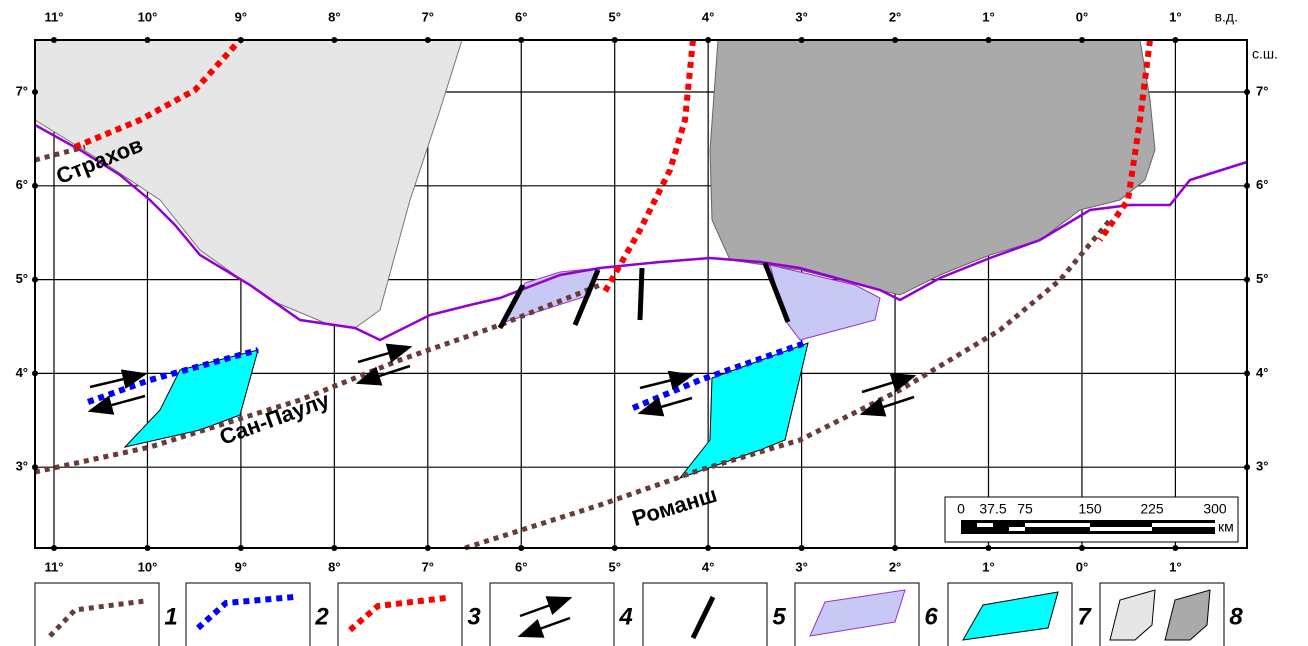 The height and width of the screenshot is (646, 1308). What do you see at coordinates (1215, 509) in the screenshot?
I see `scale-label: 300` at bounding box center [1215, 509].